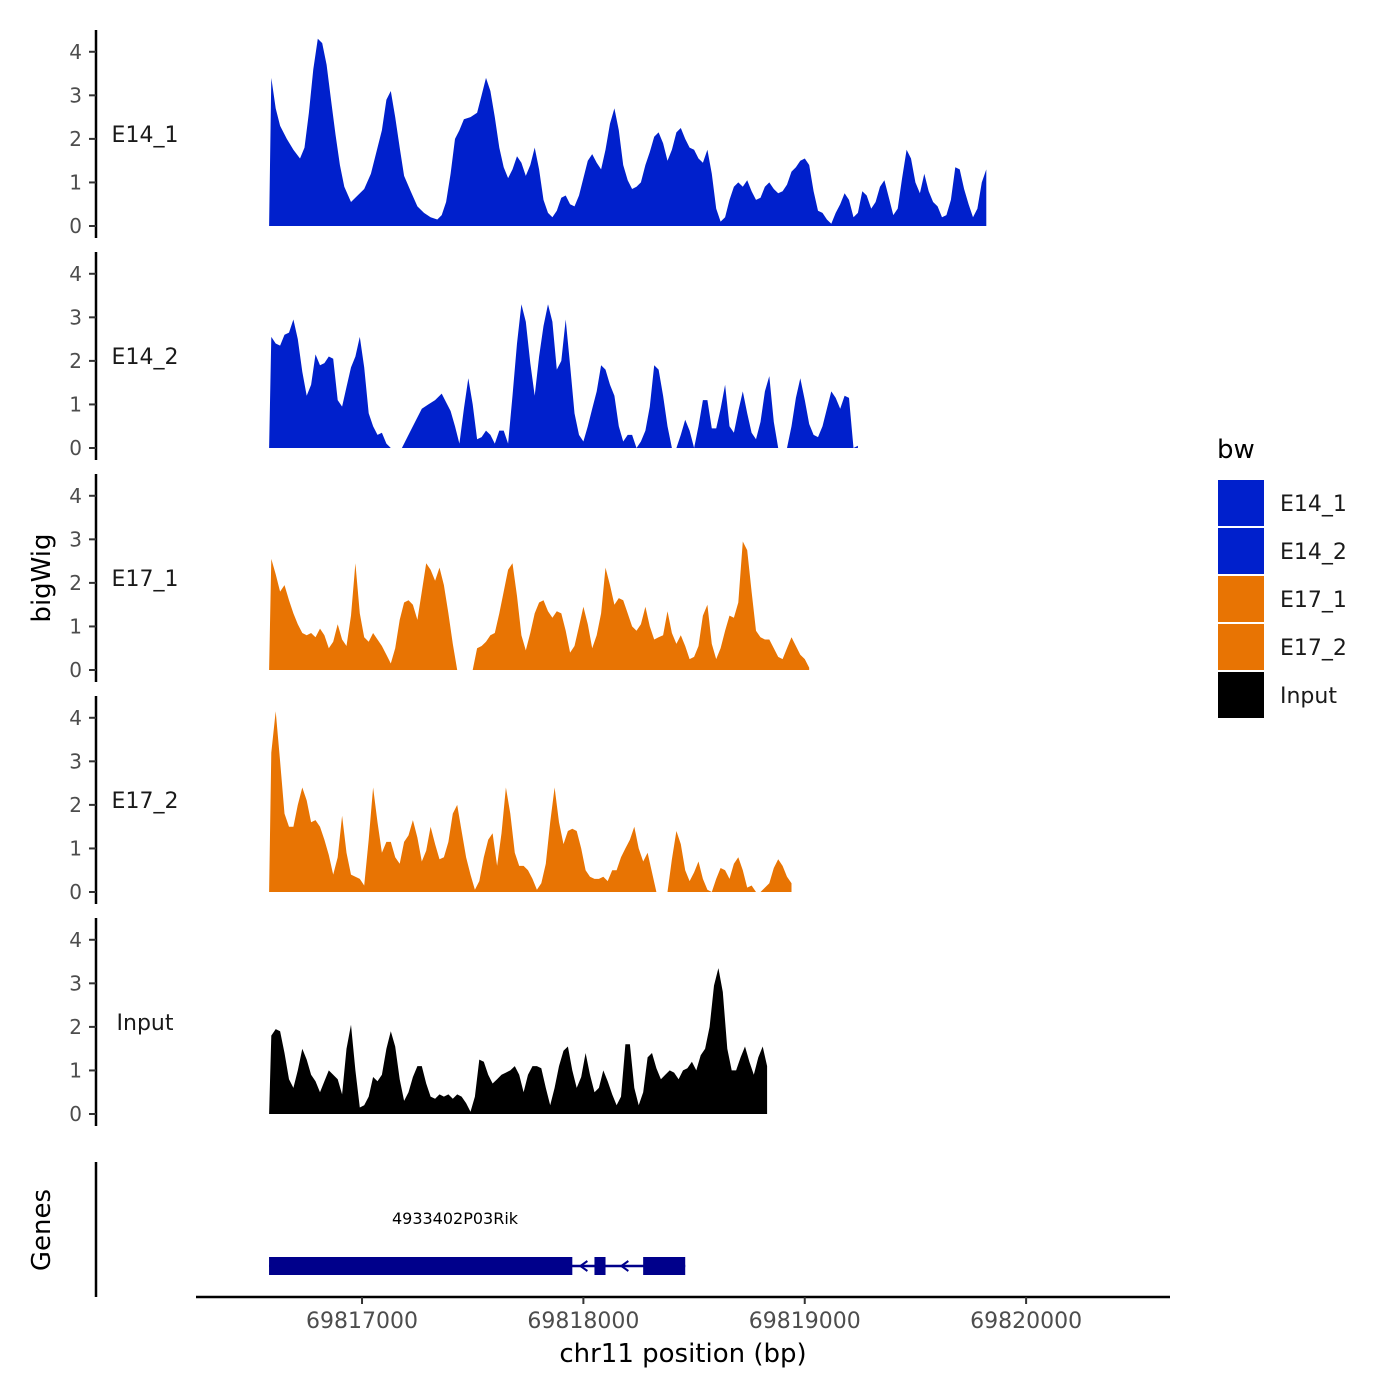 The image size is (1400, 1400). I want to click on track-label: E17_2, so click(145, 801).